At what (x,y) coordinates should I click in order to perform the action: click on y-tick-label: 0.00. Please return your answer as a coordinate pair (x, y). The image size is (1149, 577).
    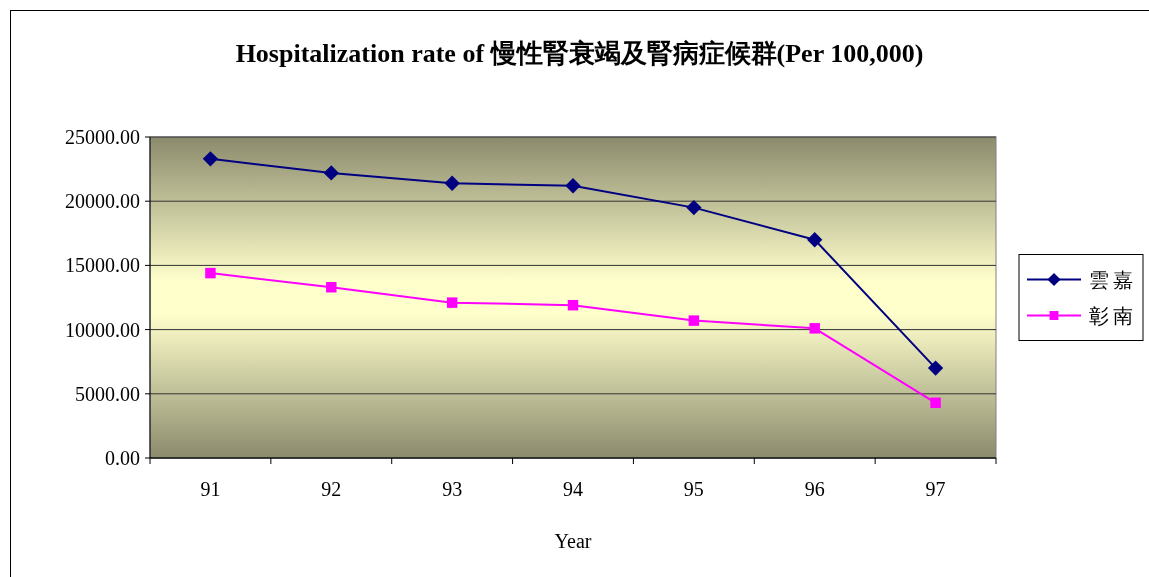
    Looking at the image, I should click on (122, 458).